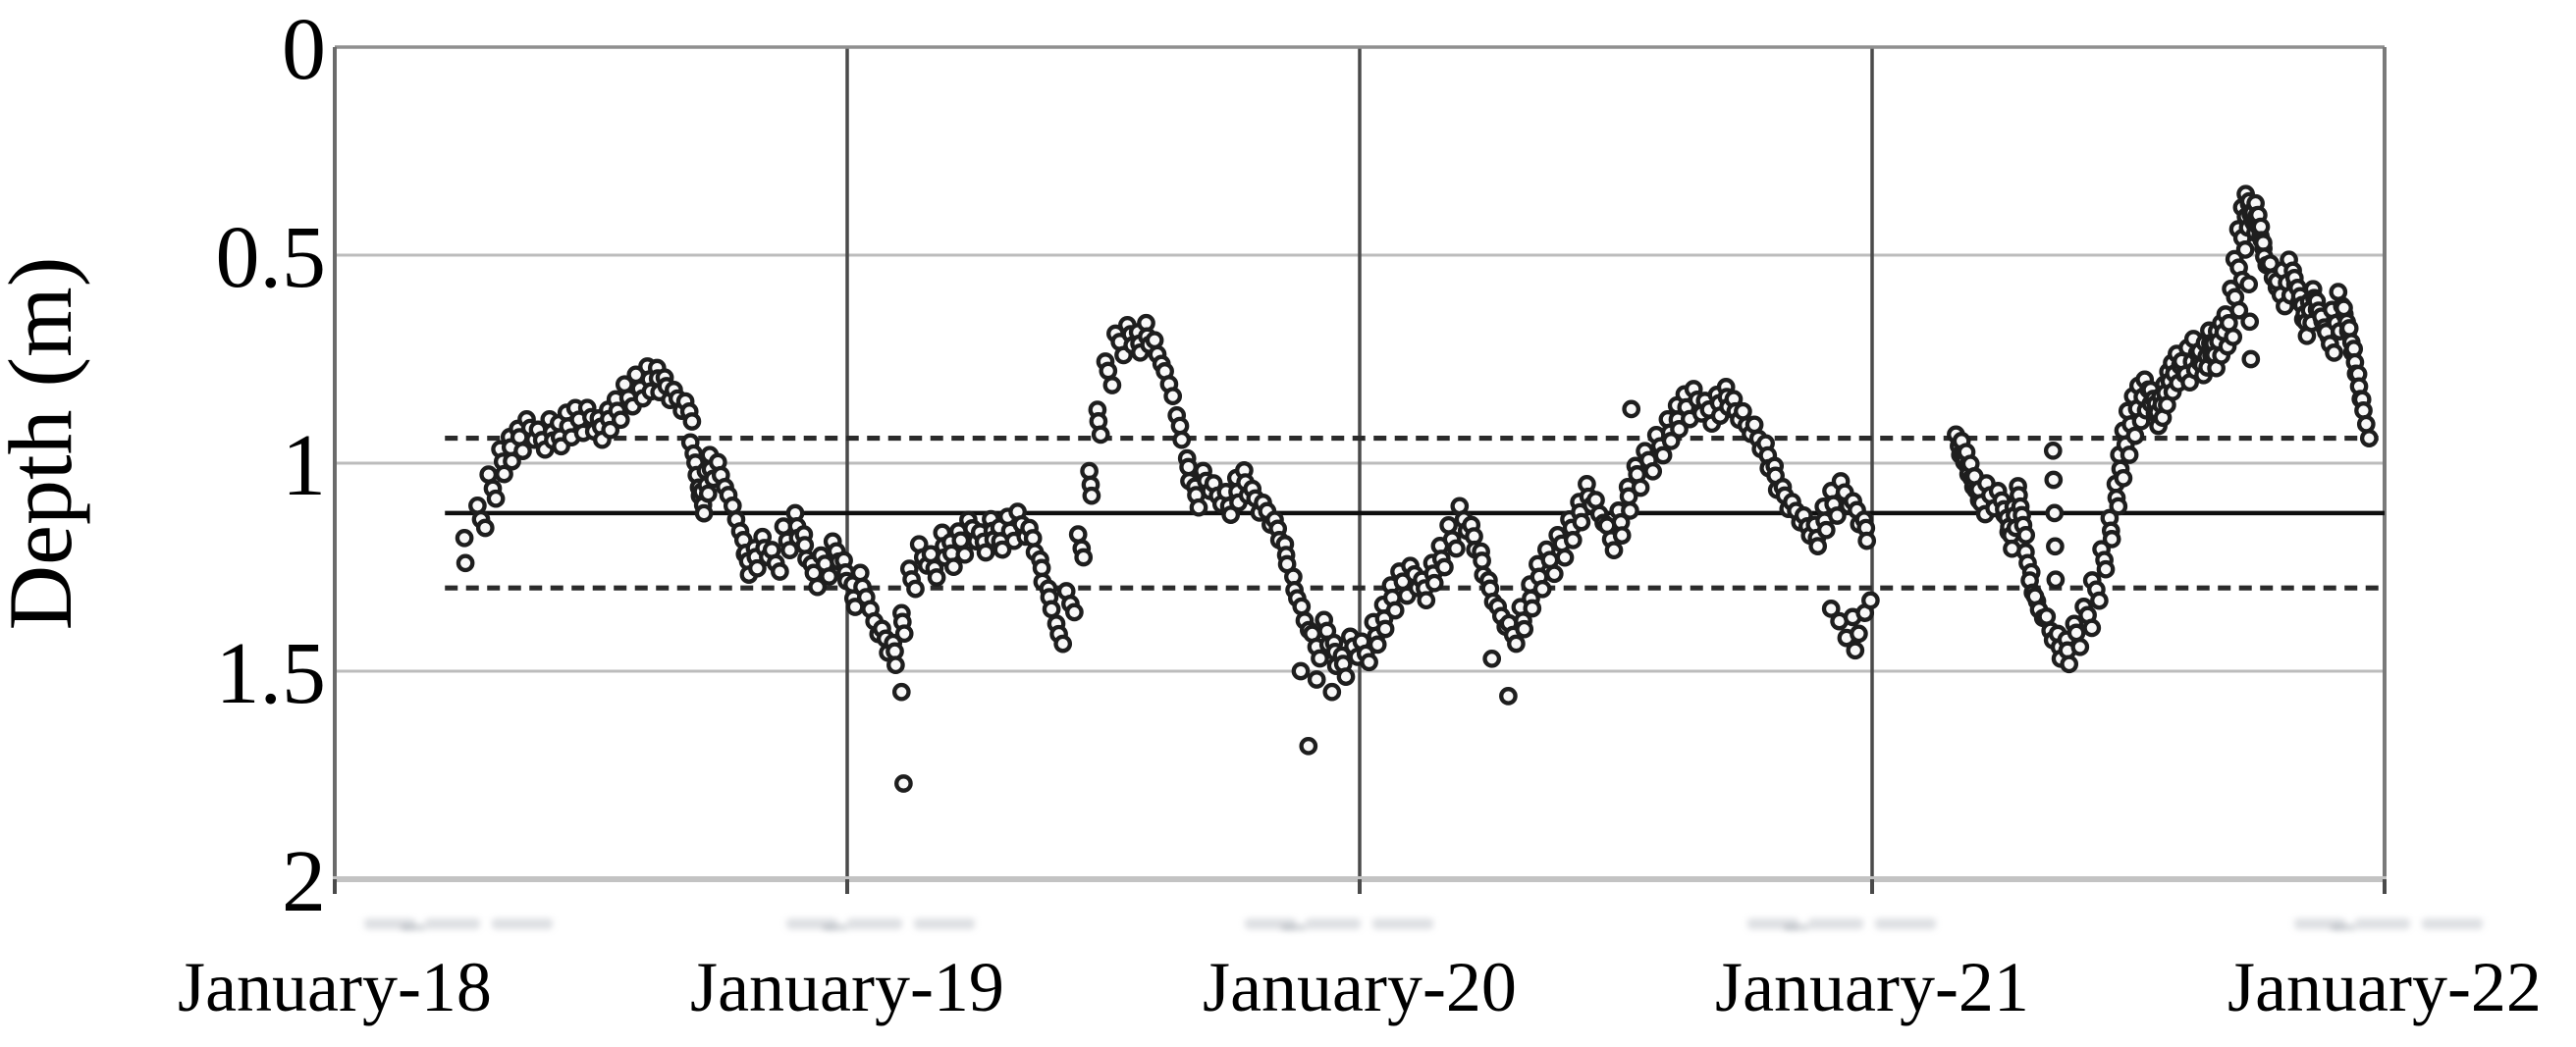  I want to click on y-tick-label-4: 2, so click(304, 881).